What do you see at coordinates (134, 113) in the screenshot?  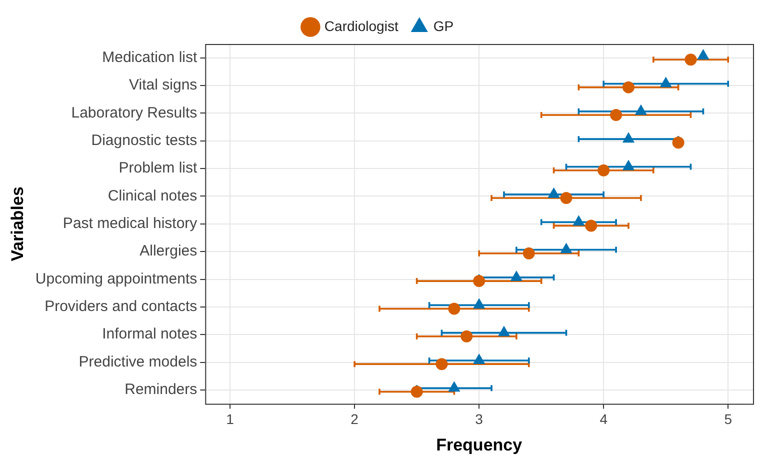 I see `y-tick-label: Laboratory Results` at bounding box center [134, 113].